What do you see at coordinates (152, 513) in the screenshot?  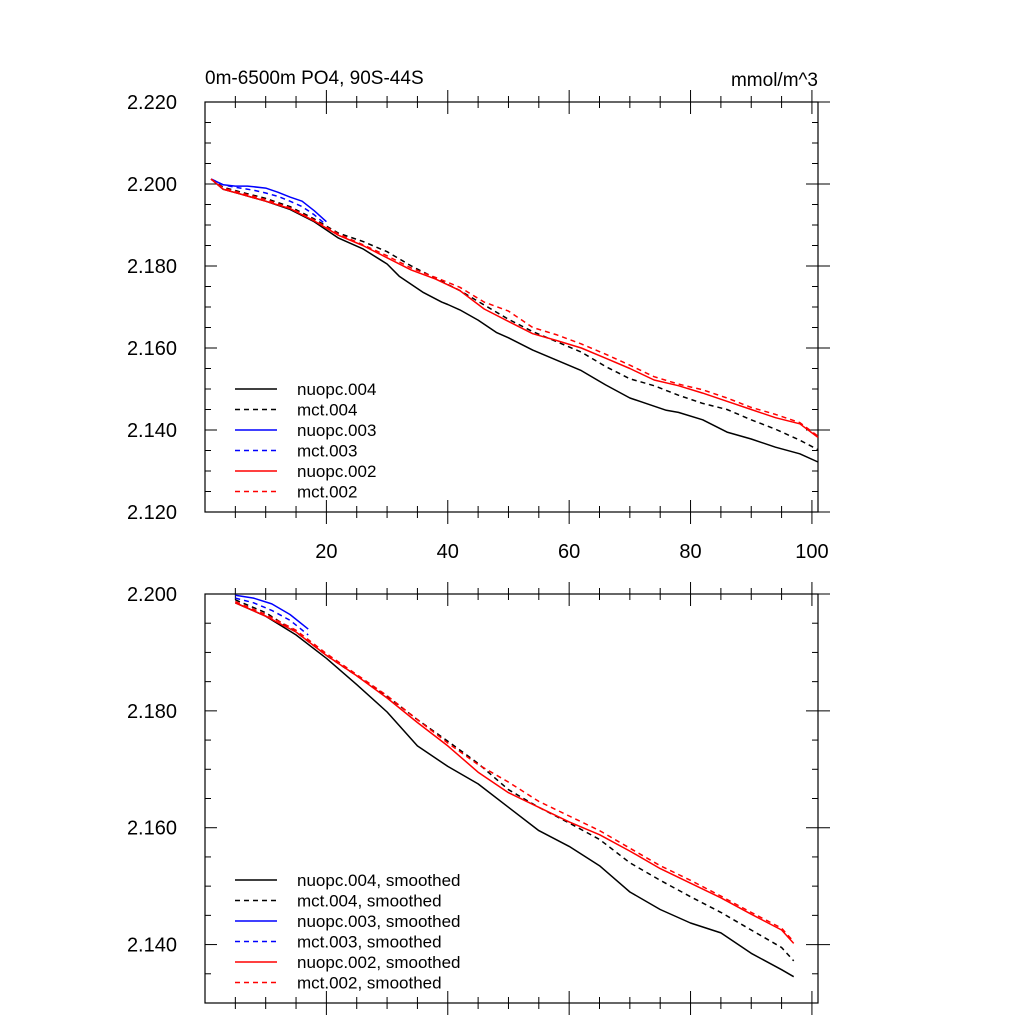 I see `y-tick-label: 2.120` at bounding box center [152, 513].